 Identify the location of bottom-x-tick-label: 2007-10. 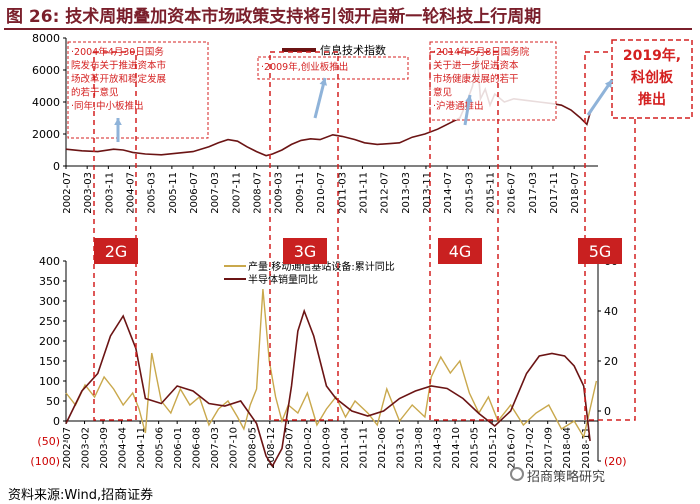
(234, 448).